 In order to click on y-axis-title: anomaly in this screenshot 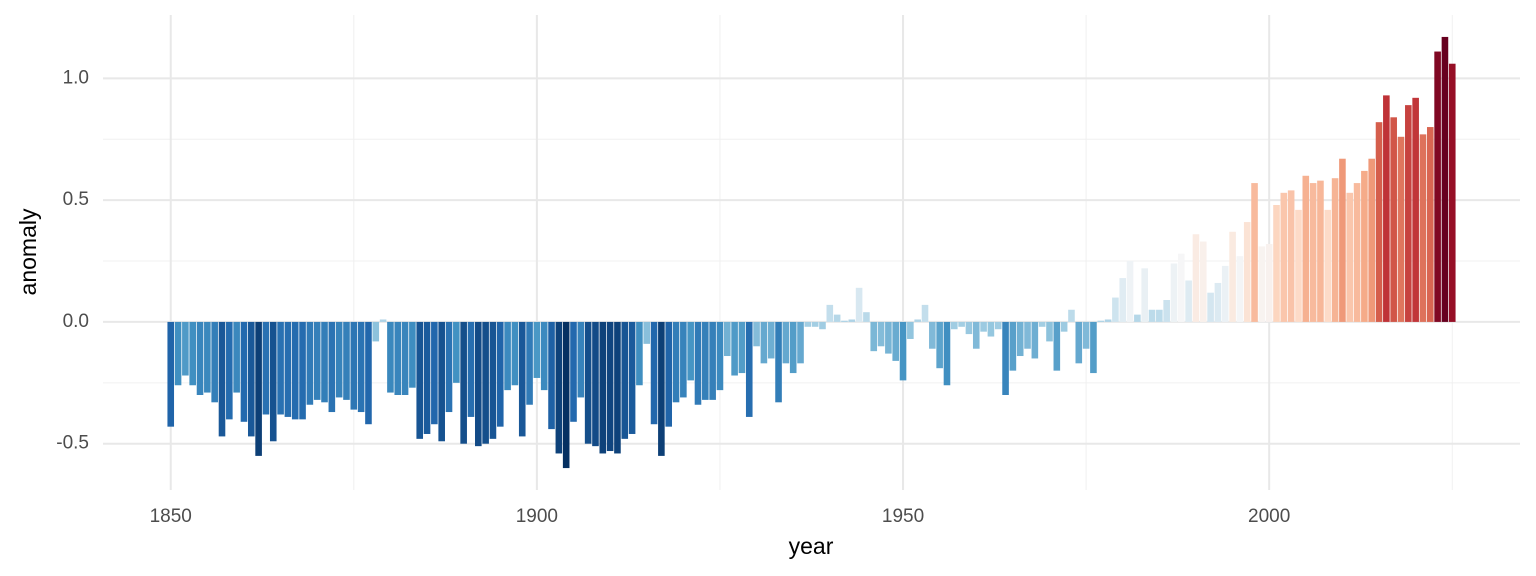, I will do `click(28, 251)`.